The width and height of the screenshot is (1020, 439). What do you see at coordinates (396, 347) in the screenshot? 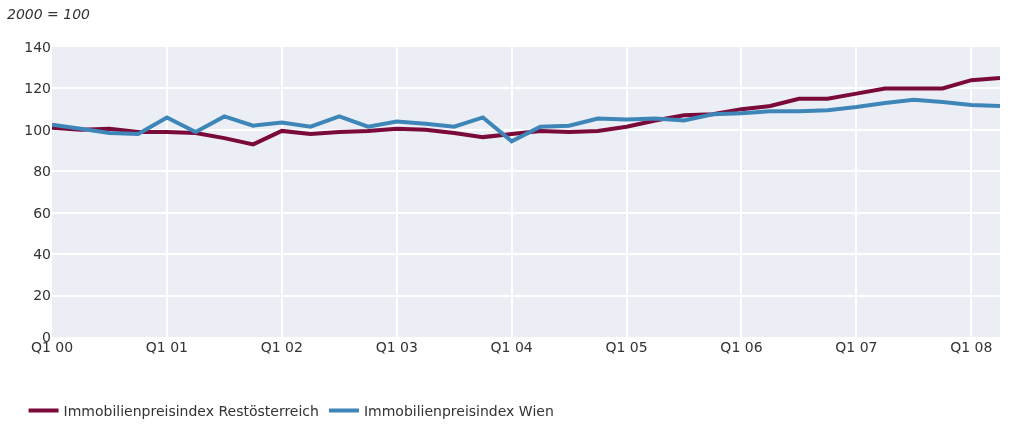
I see `x-tick-label: Q1 03` at bounding box center [396, 347].